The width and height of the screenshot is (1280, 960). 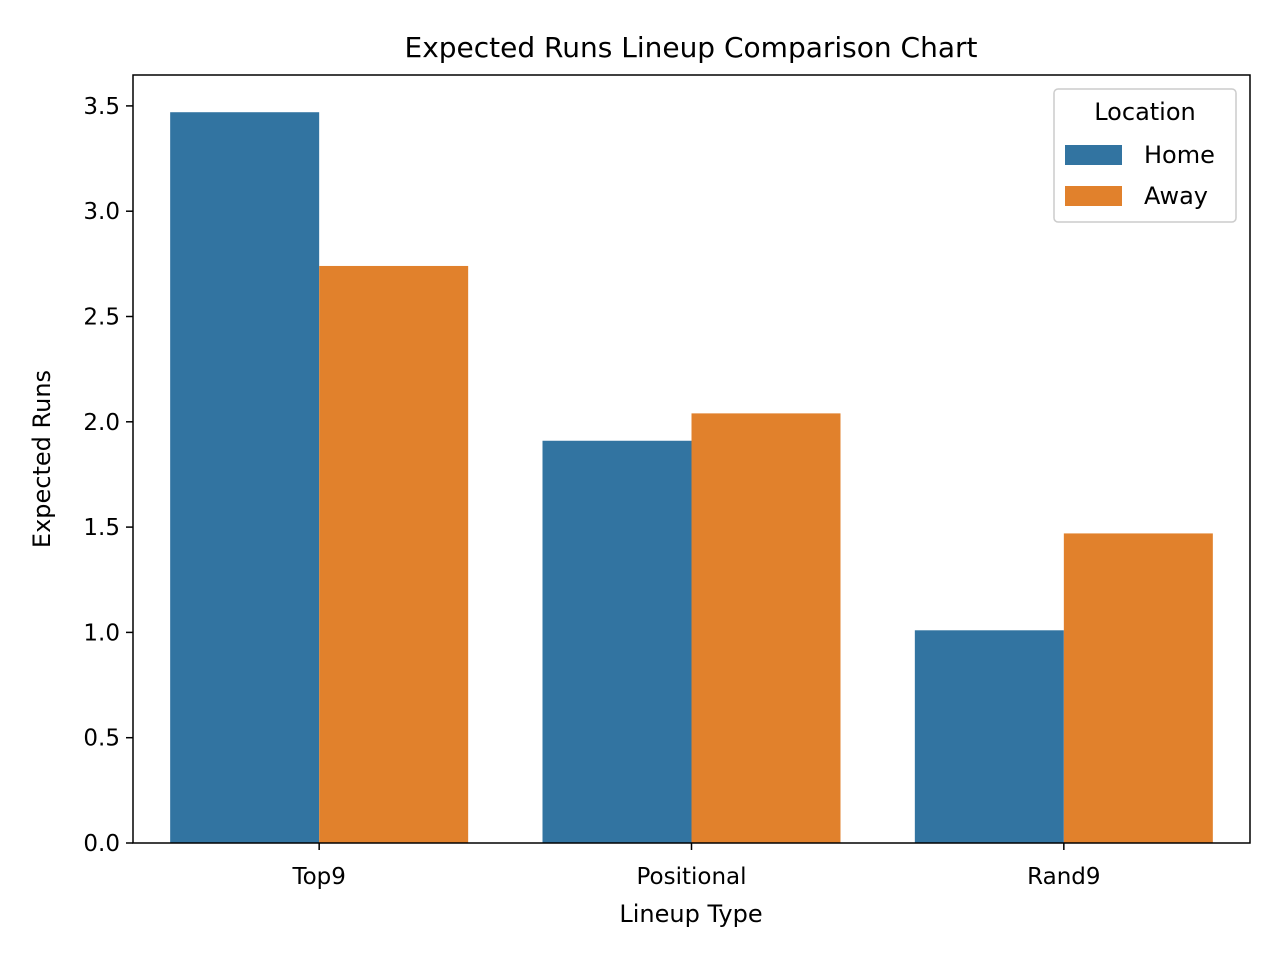 I want to click on y-tick-label: 2.5, so click(x=101, y=318).